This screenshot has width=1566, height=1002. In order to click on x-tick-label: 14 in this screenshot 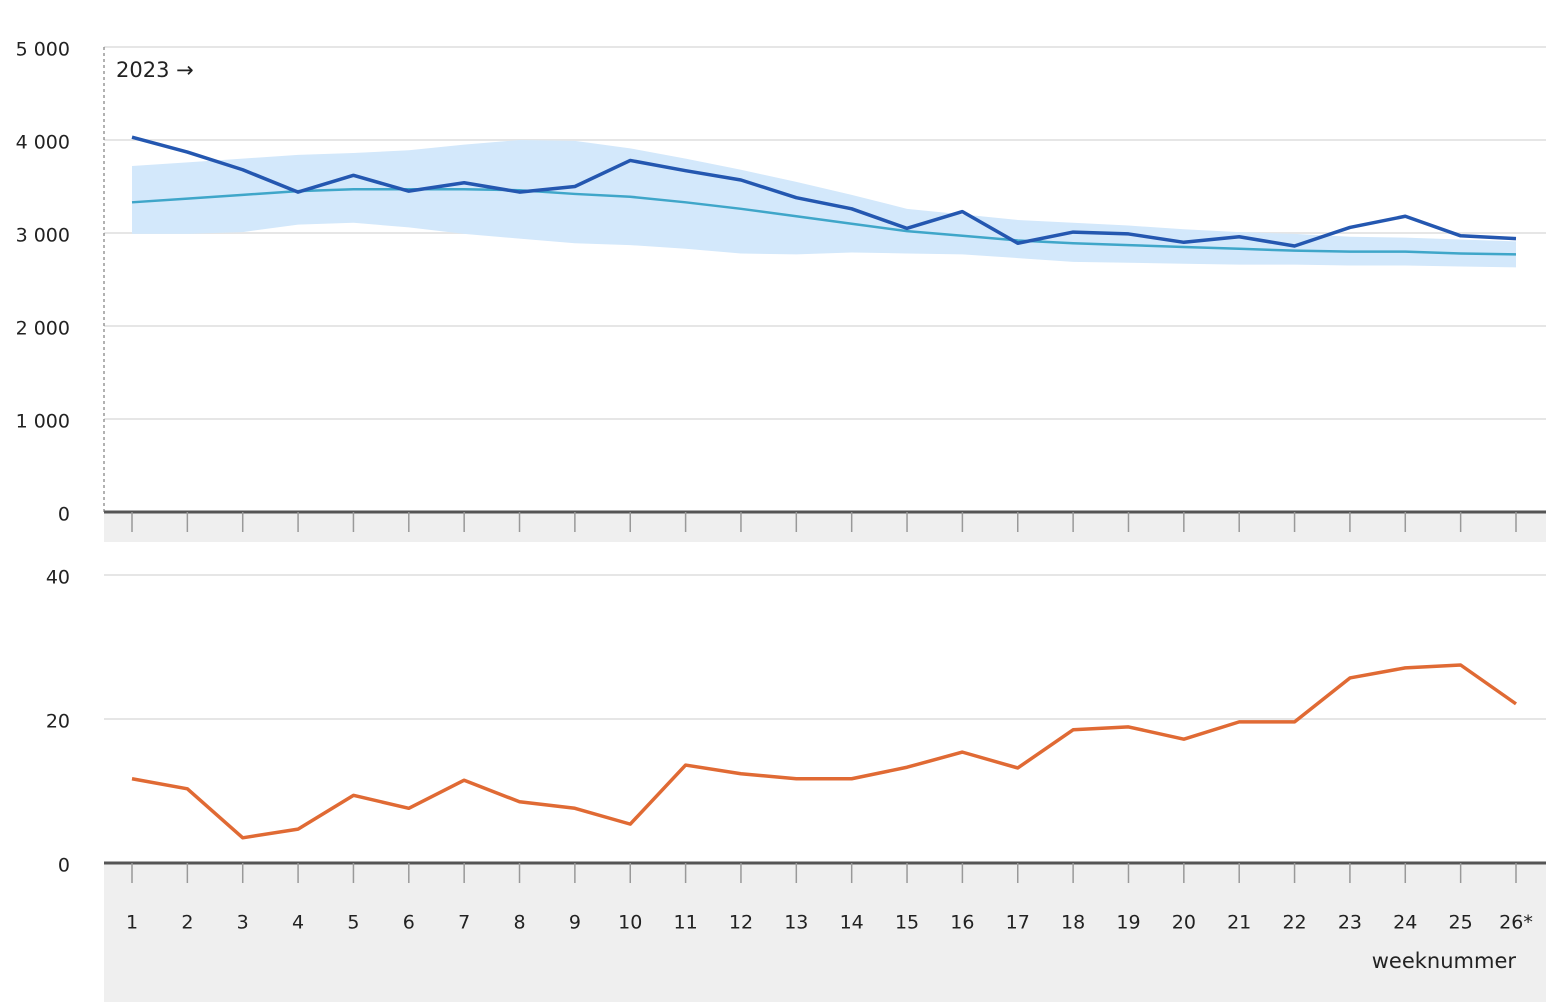, I will do `click(852, 923)`.